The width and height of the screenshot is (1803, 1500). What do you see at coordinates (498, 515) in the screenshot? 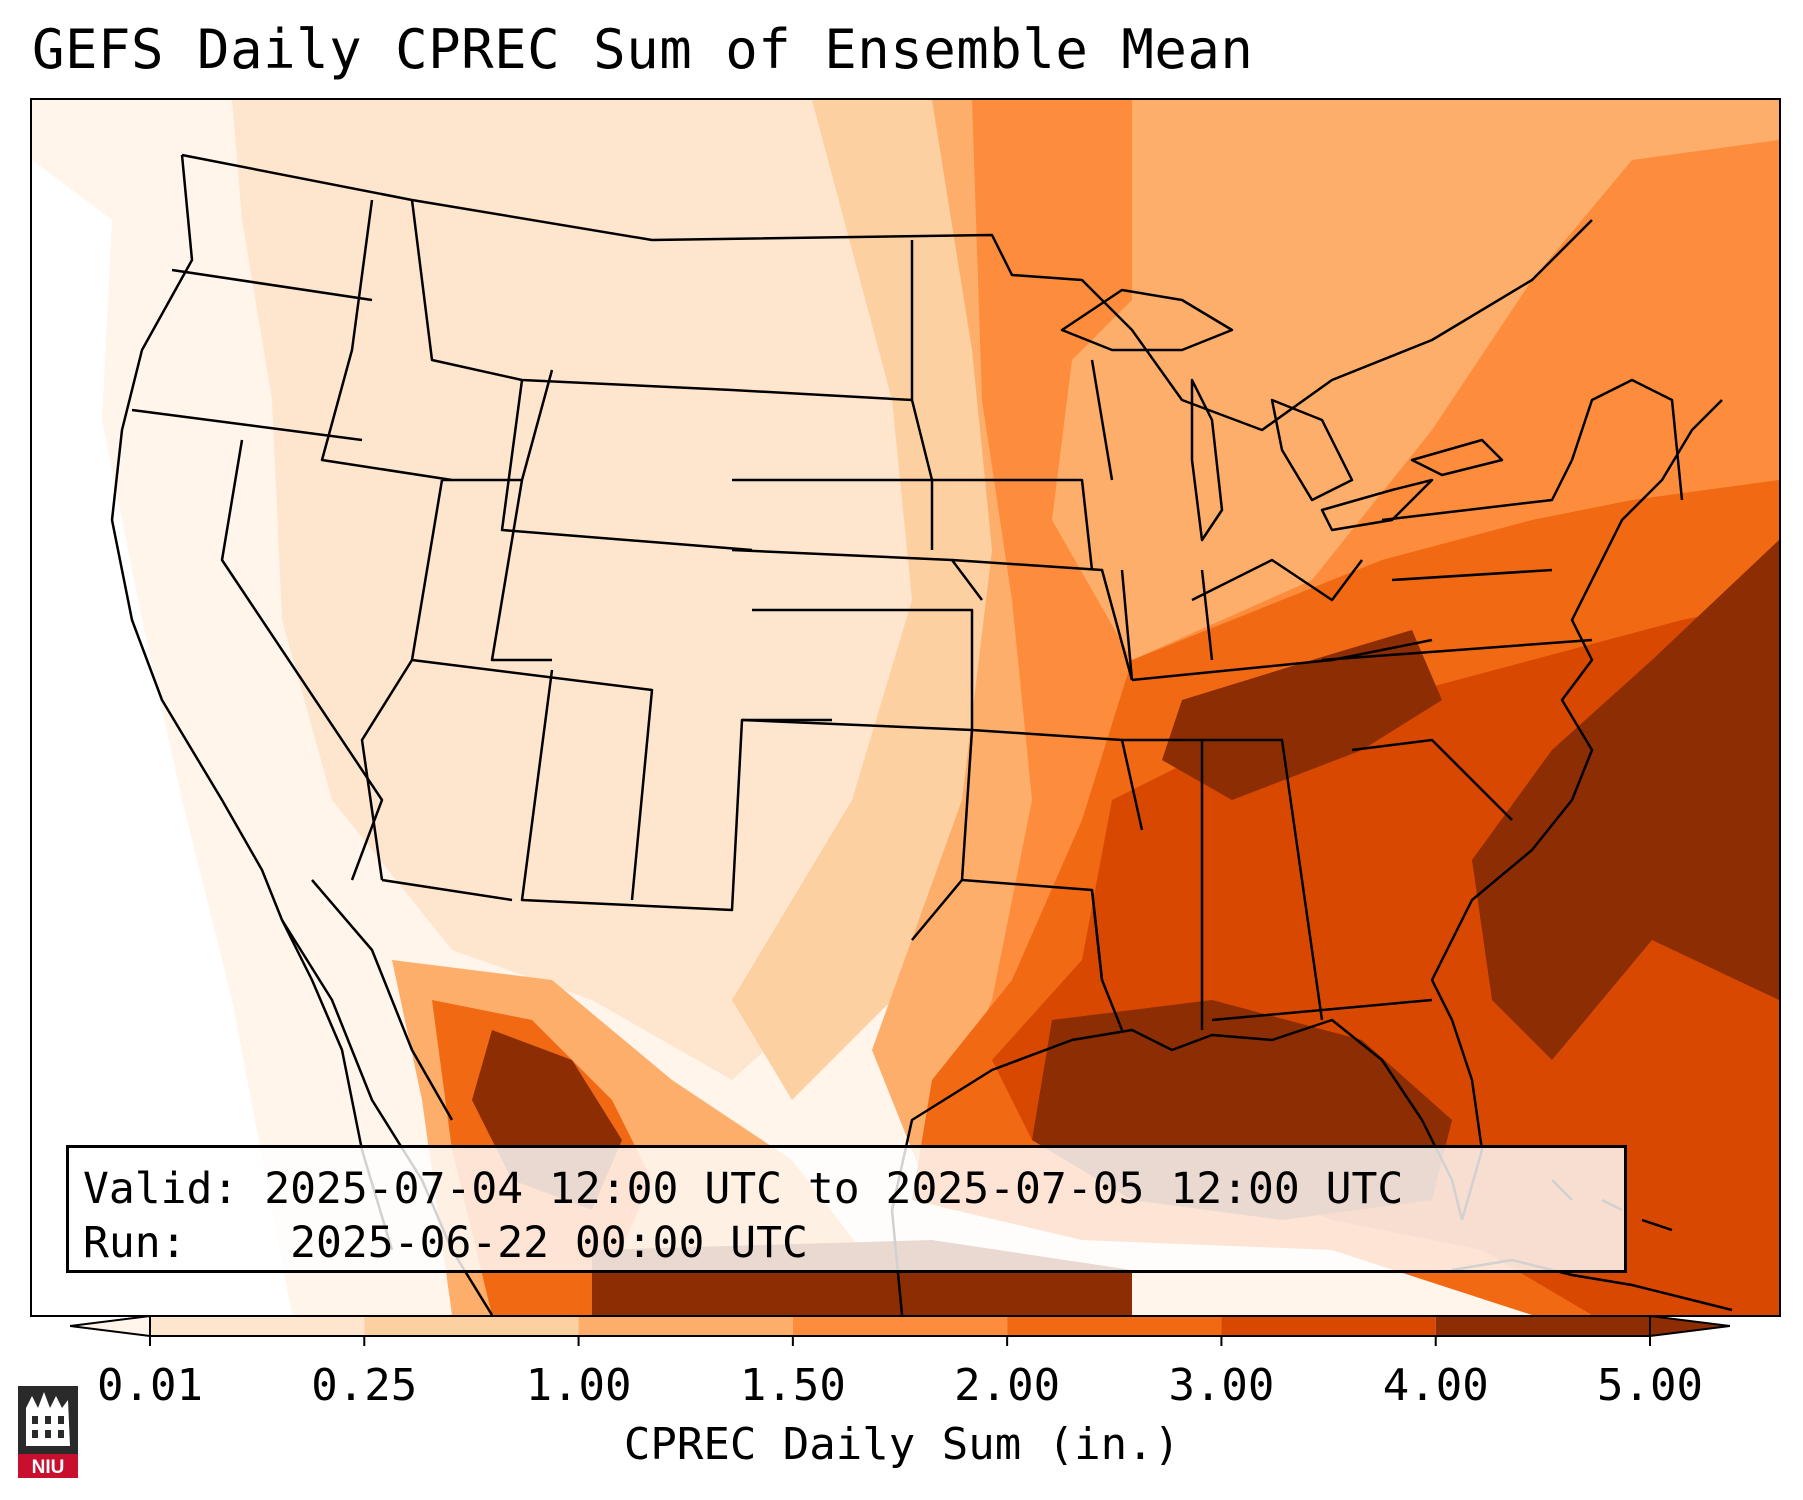
I see `state-line-ut-co` at bounding box center [498, 515].